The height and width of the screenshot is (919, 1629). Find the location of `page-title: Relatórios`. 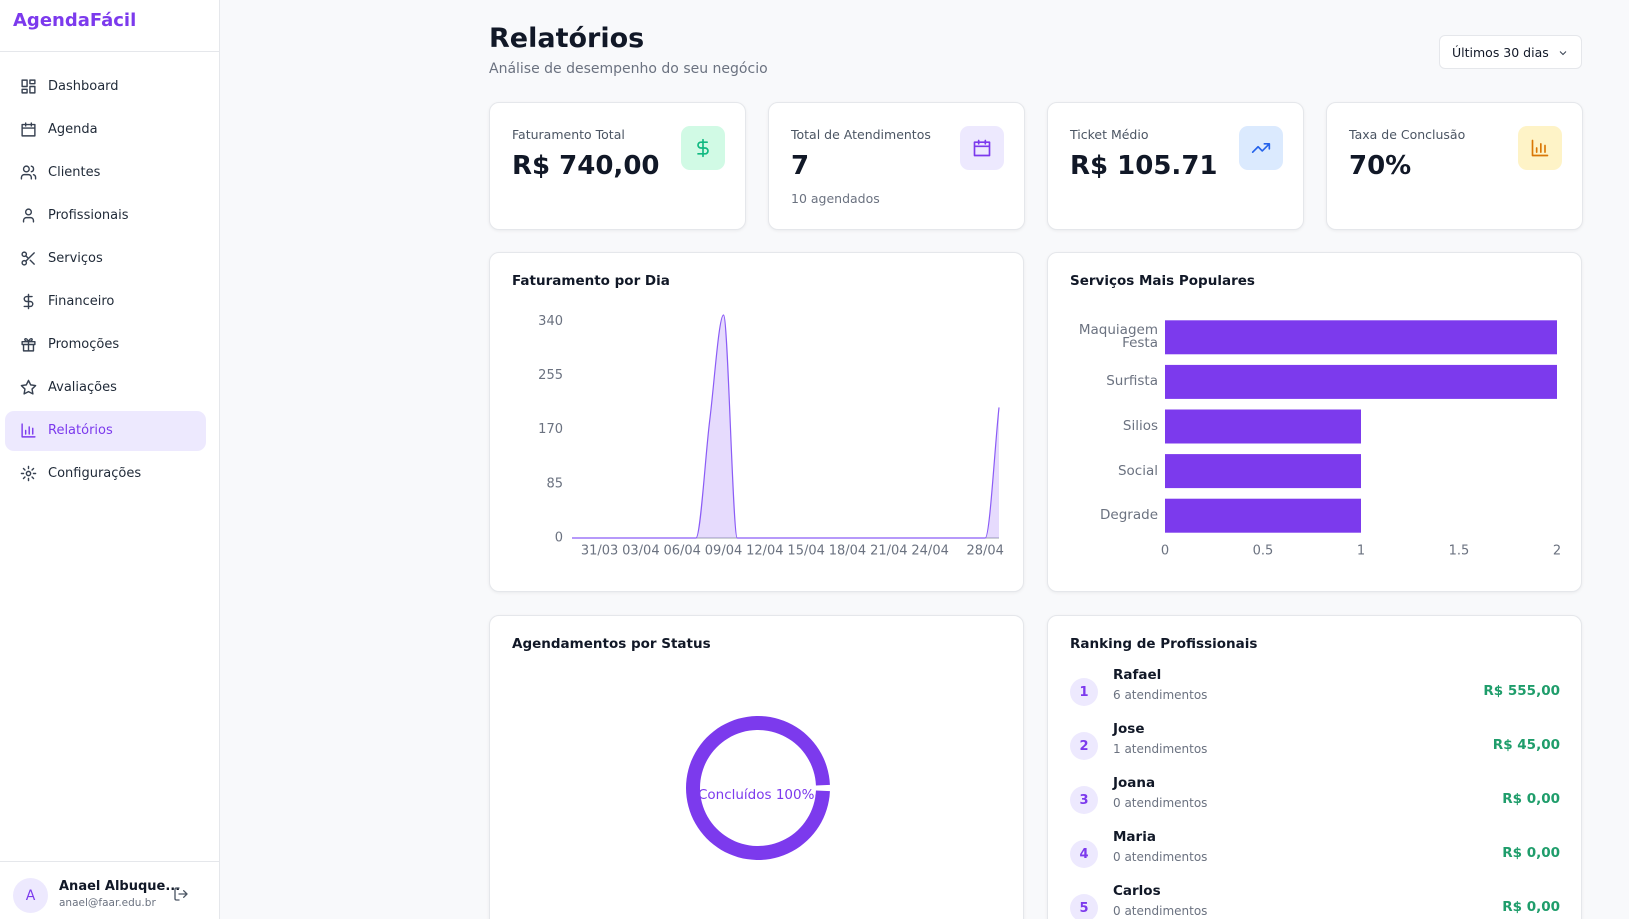

page-title: Relatórios is located at coordinates (567, 38).